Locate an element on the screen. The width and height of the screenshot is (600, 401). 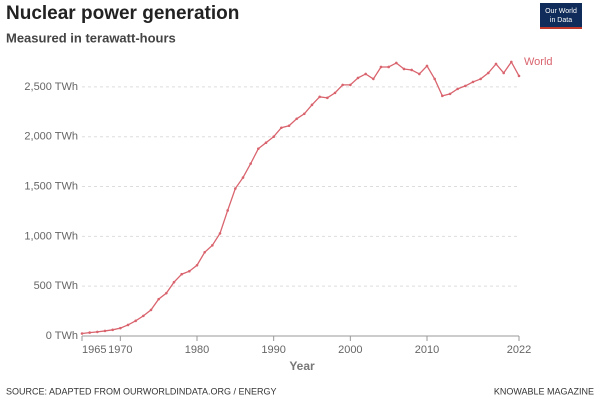
x-axis-label: Year is located at coordinates (302, 366).